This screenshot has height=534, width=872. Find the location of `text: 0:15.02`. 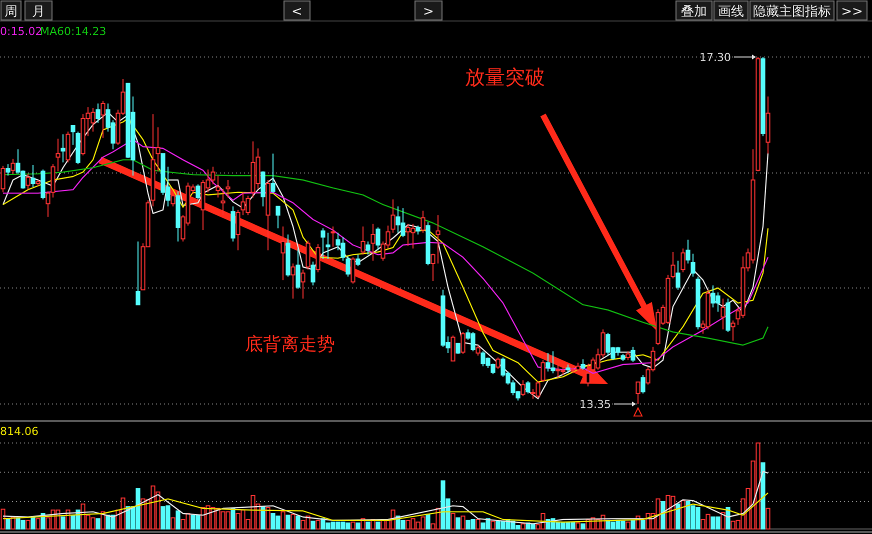

text: 0:15.02 is located at coordinates (21, 31).